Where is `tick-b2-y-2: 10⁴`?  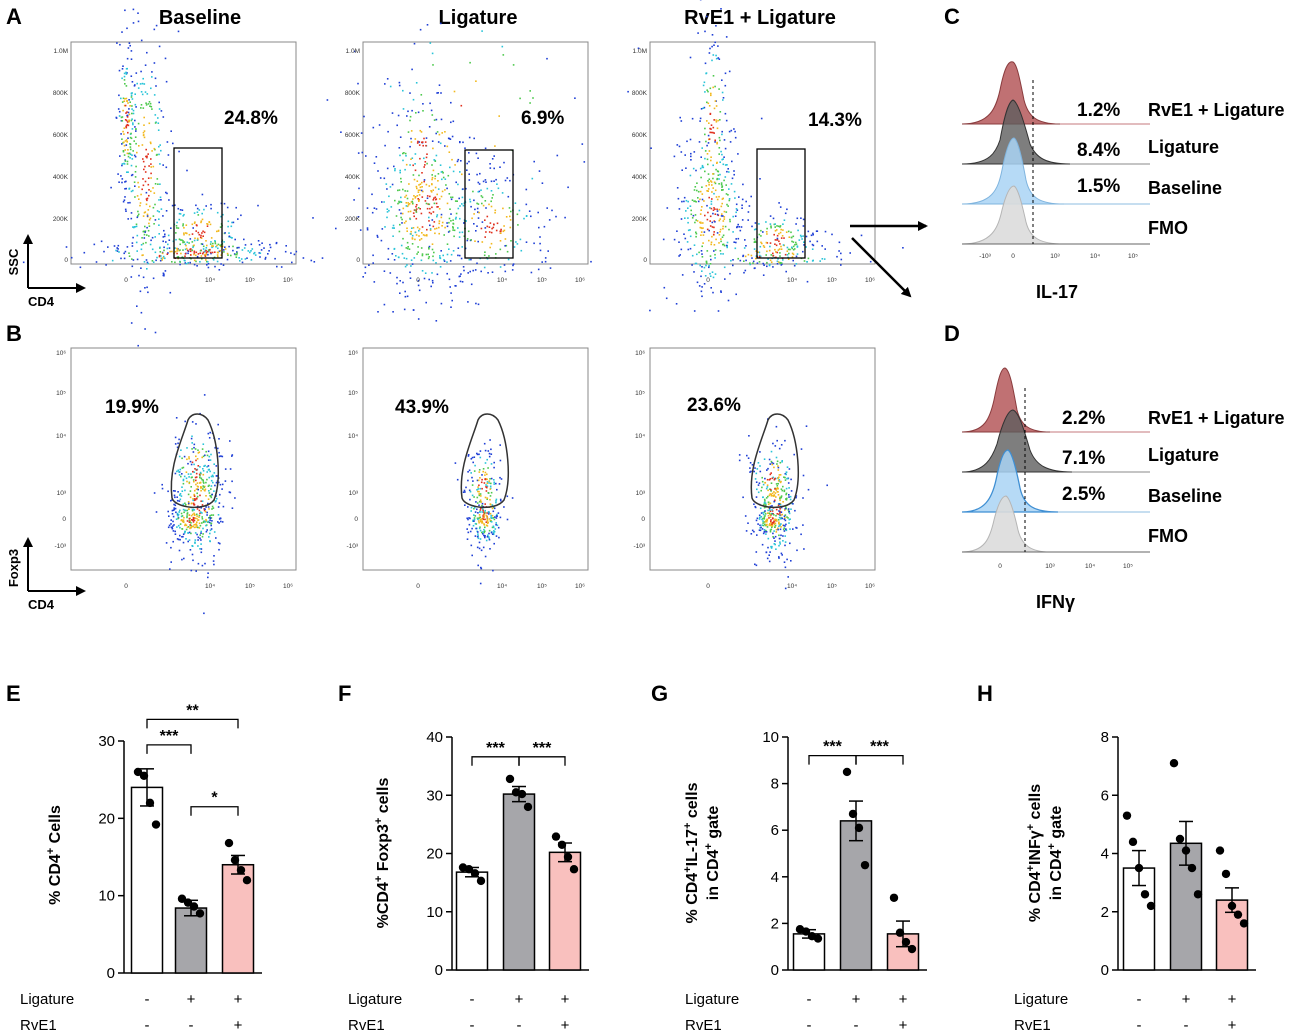 tick-b2-y-2: 10⁴ is located at coordinates (353, 436).